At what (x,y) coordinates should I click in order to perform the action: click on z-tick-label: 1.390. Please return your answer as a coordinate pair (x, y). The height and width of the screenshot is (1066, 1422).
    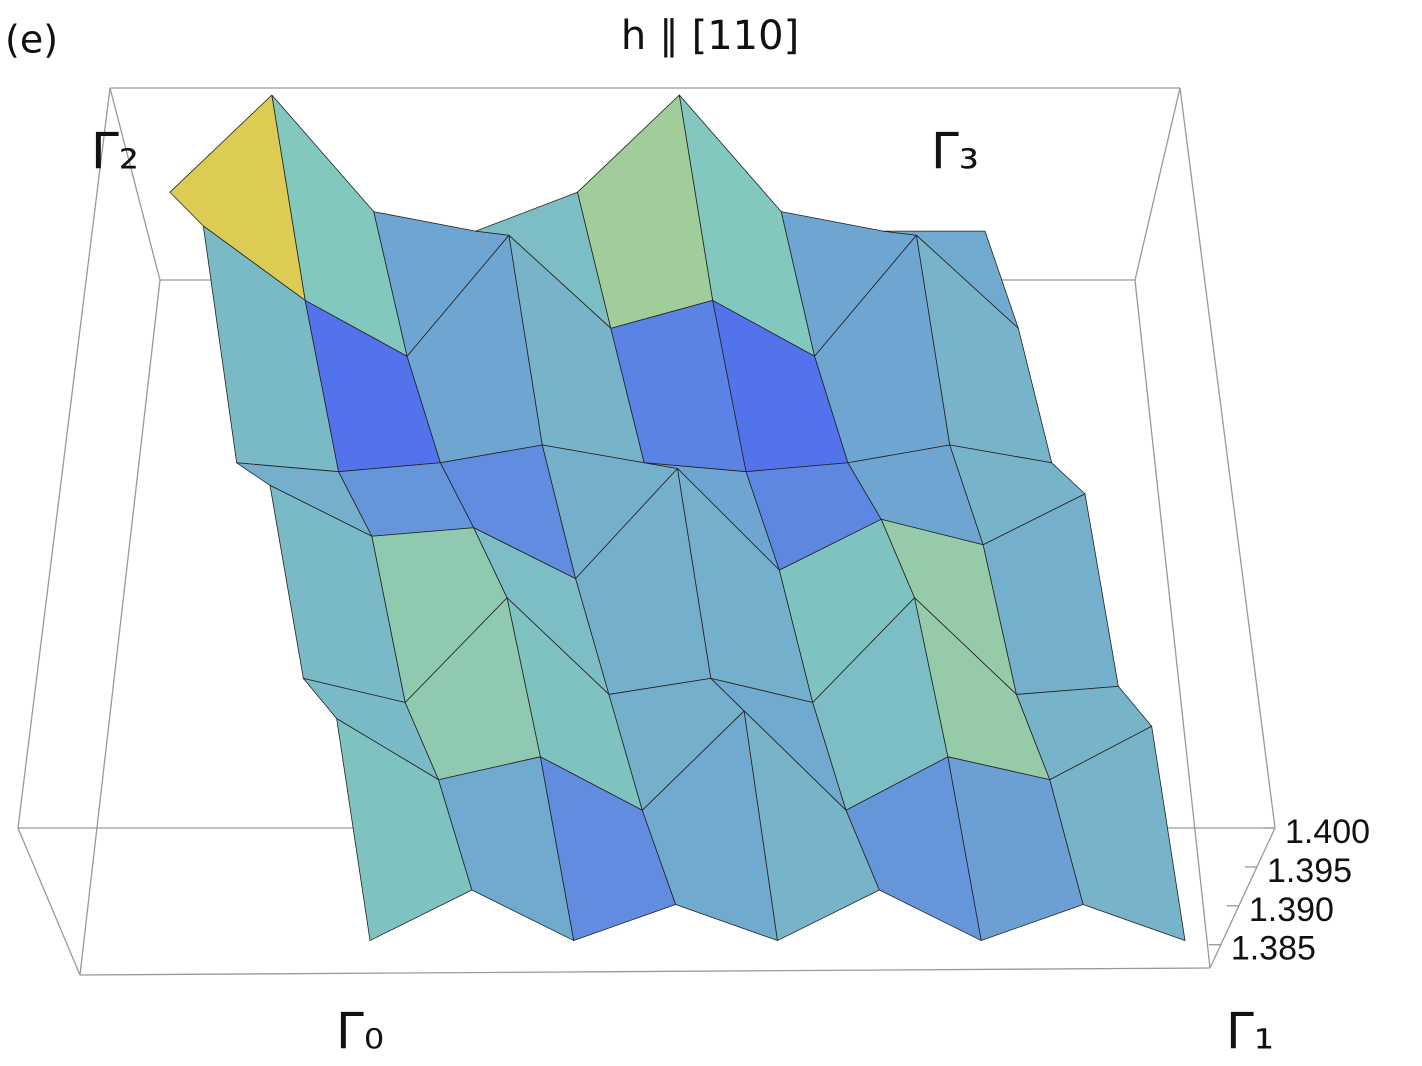
    Looking at the image, I should click on (1291, 910).